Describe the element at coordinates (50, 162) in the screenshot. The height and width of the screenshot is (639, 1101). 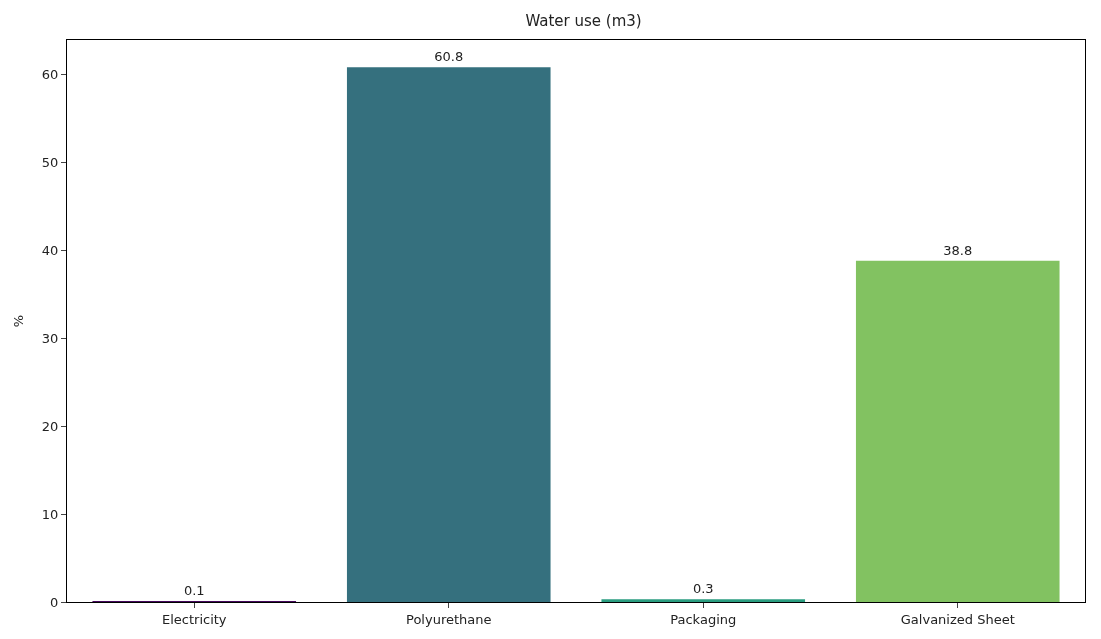
I see `y-tick-label: 50` at that location.